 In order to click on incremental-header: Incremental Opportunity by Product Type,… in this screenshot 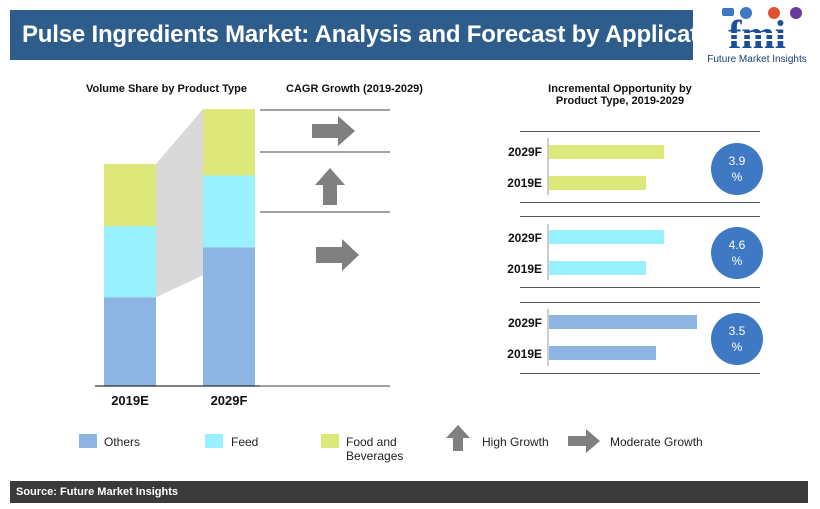, I will do `click(620, 95)`.